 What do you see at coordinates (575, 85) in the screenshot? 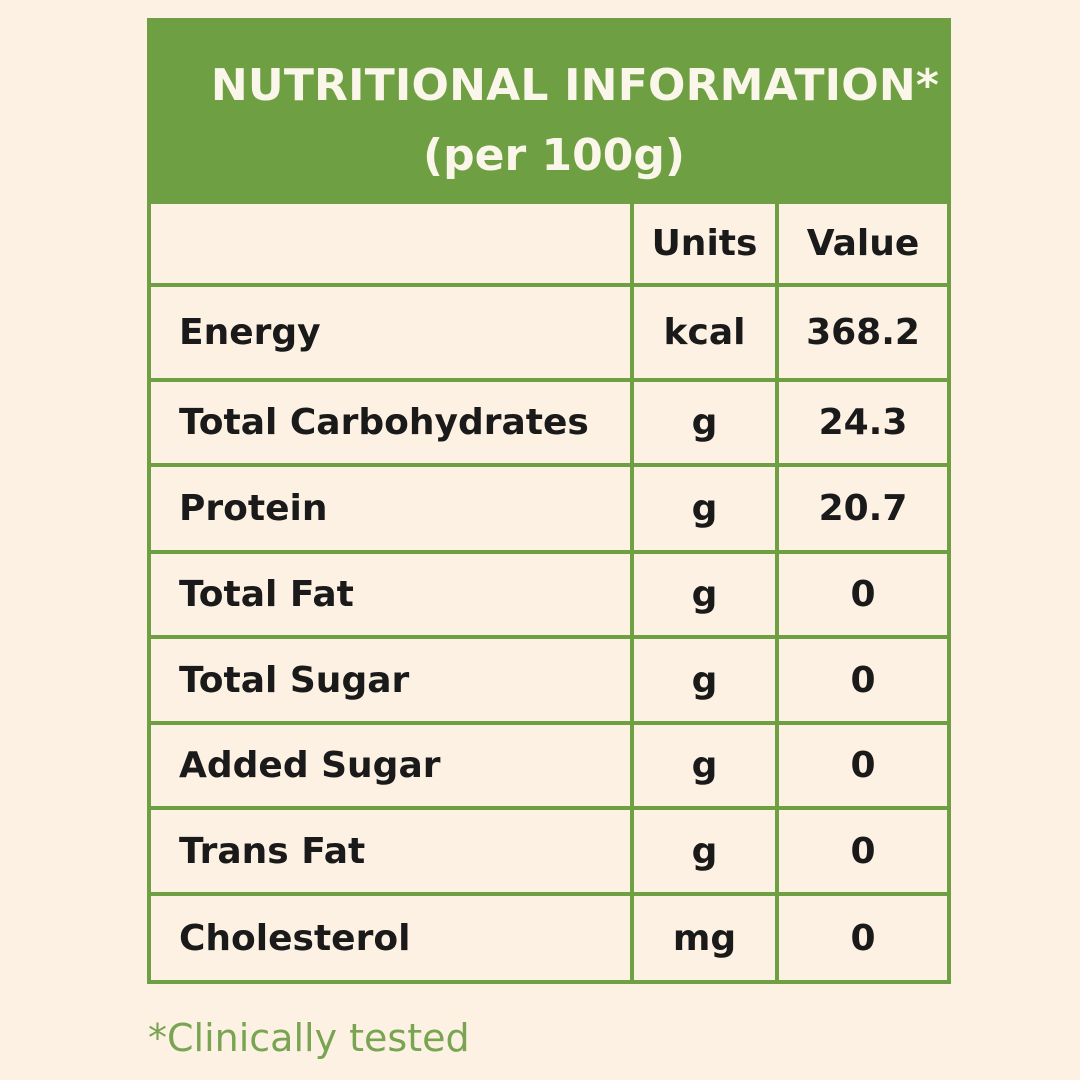
I see `table-title: NUTRITIONAL INFORMATION*` at bounding box center [575, 85].